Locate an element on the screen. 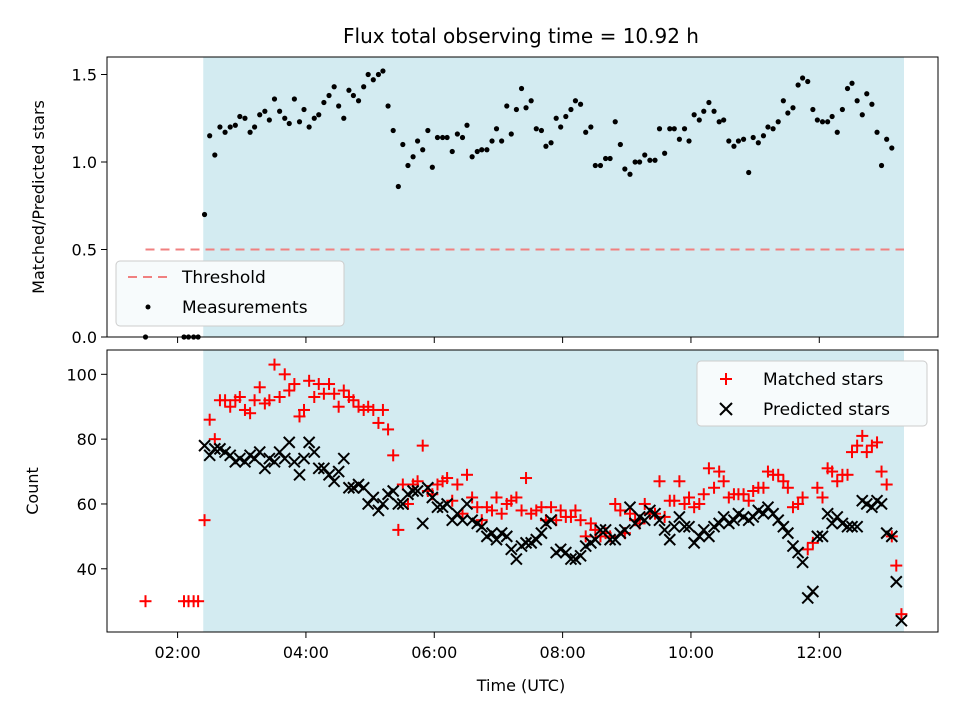 This screenshot has width=960, height=720. legend: Matched stars Predicted stars is located at coordinates (812, 393).